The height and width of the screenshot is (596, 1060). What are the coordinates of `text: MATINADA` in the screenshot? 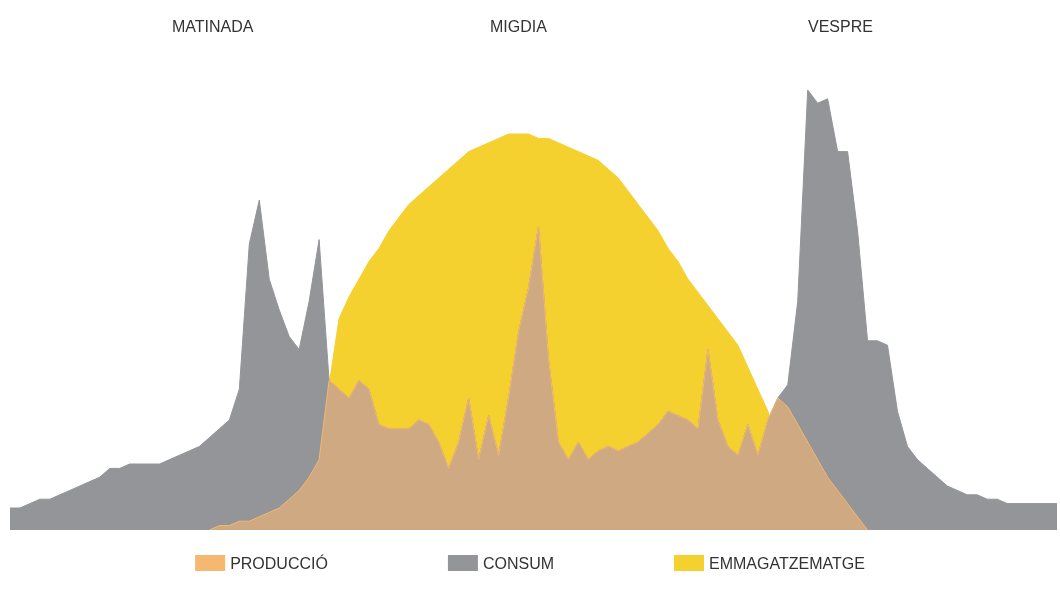 It's located at (213, 26).